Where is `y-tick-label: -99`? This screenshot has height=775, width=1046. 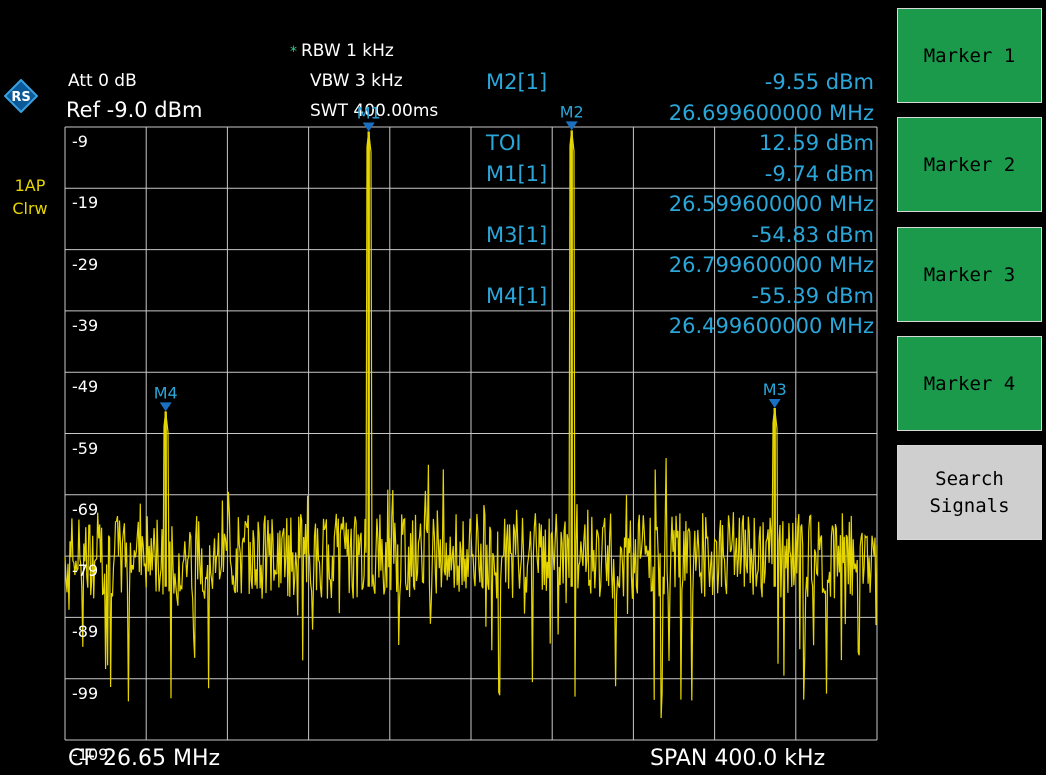 y-tick-label: -99 is located at coordinates (85, 693).